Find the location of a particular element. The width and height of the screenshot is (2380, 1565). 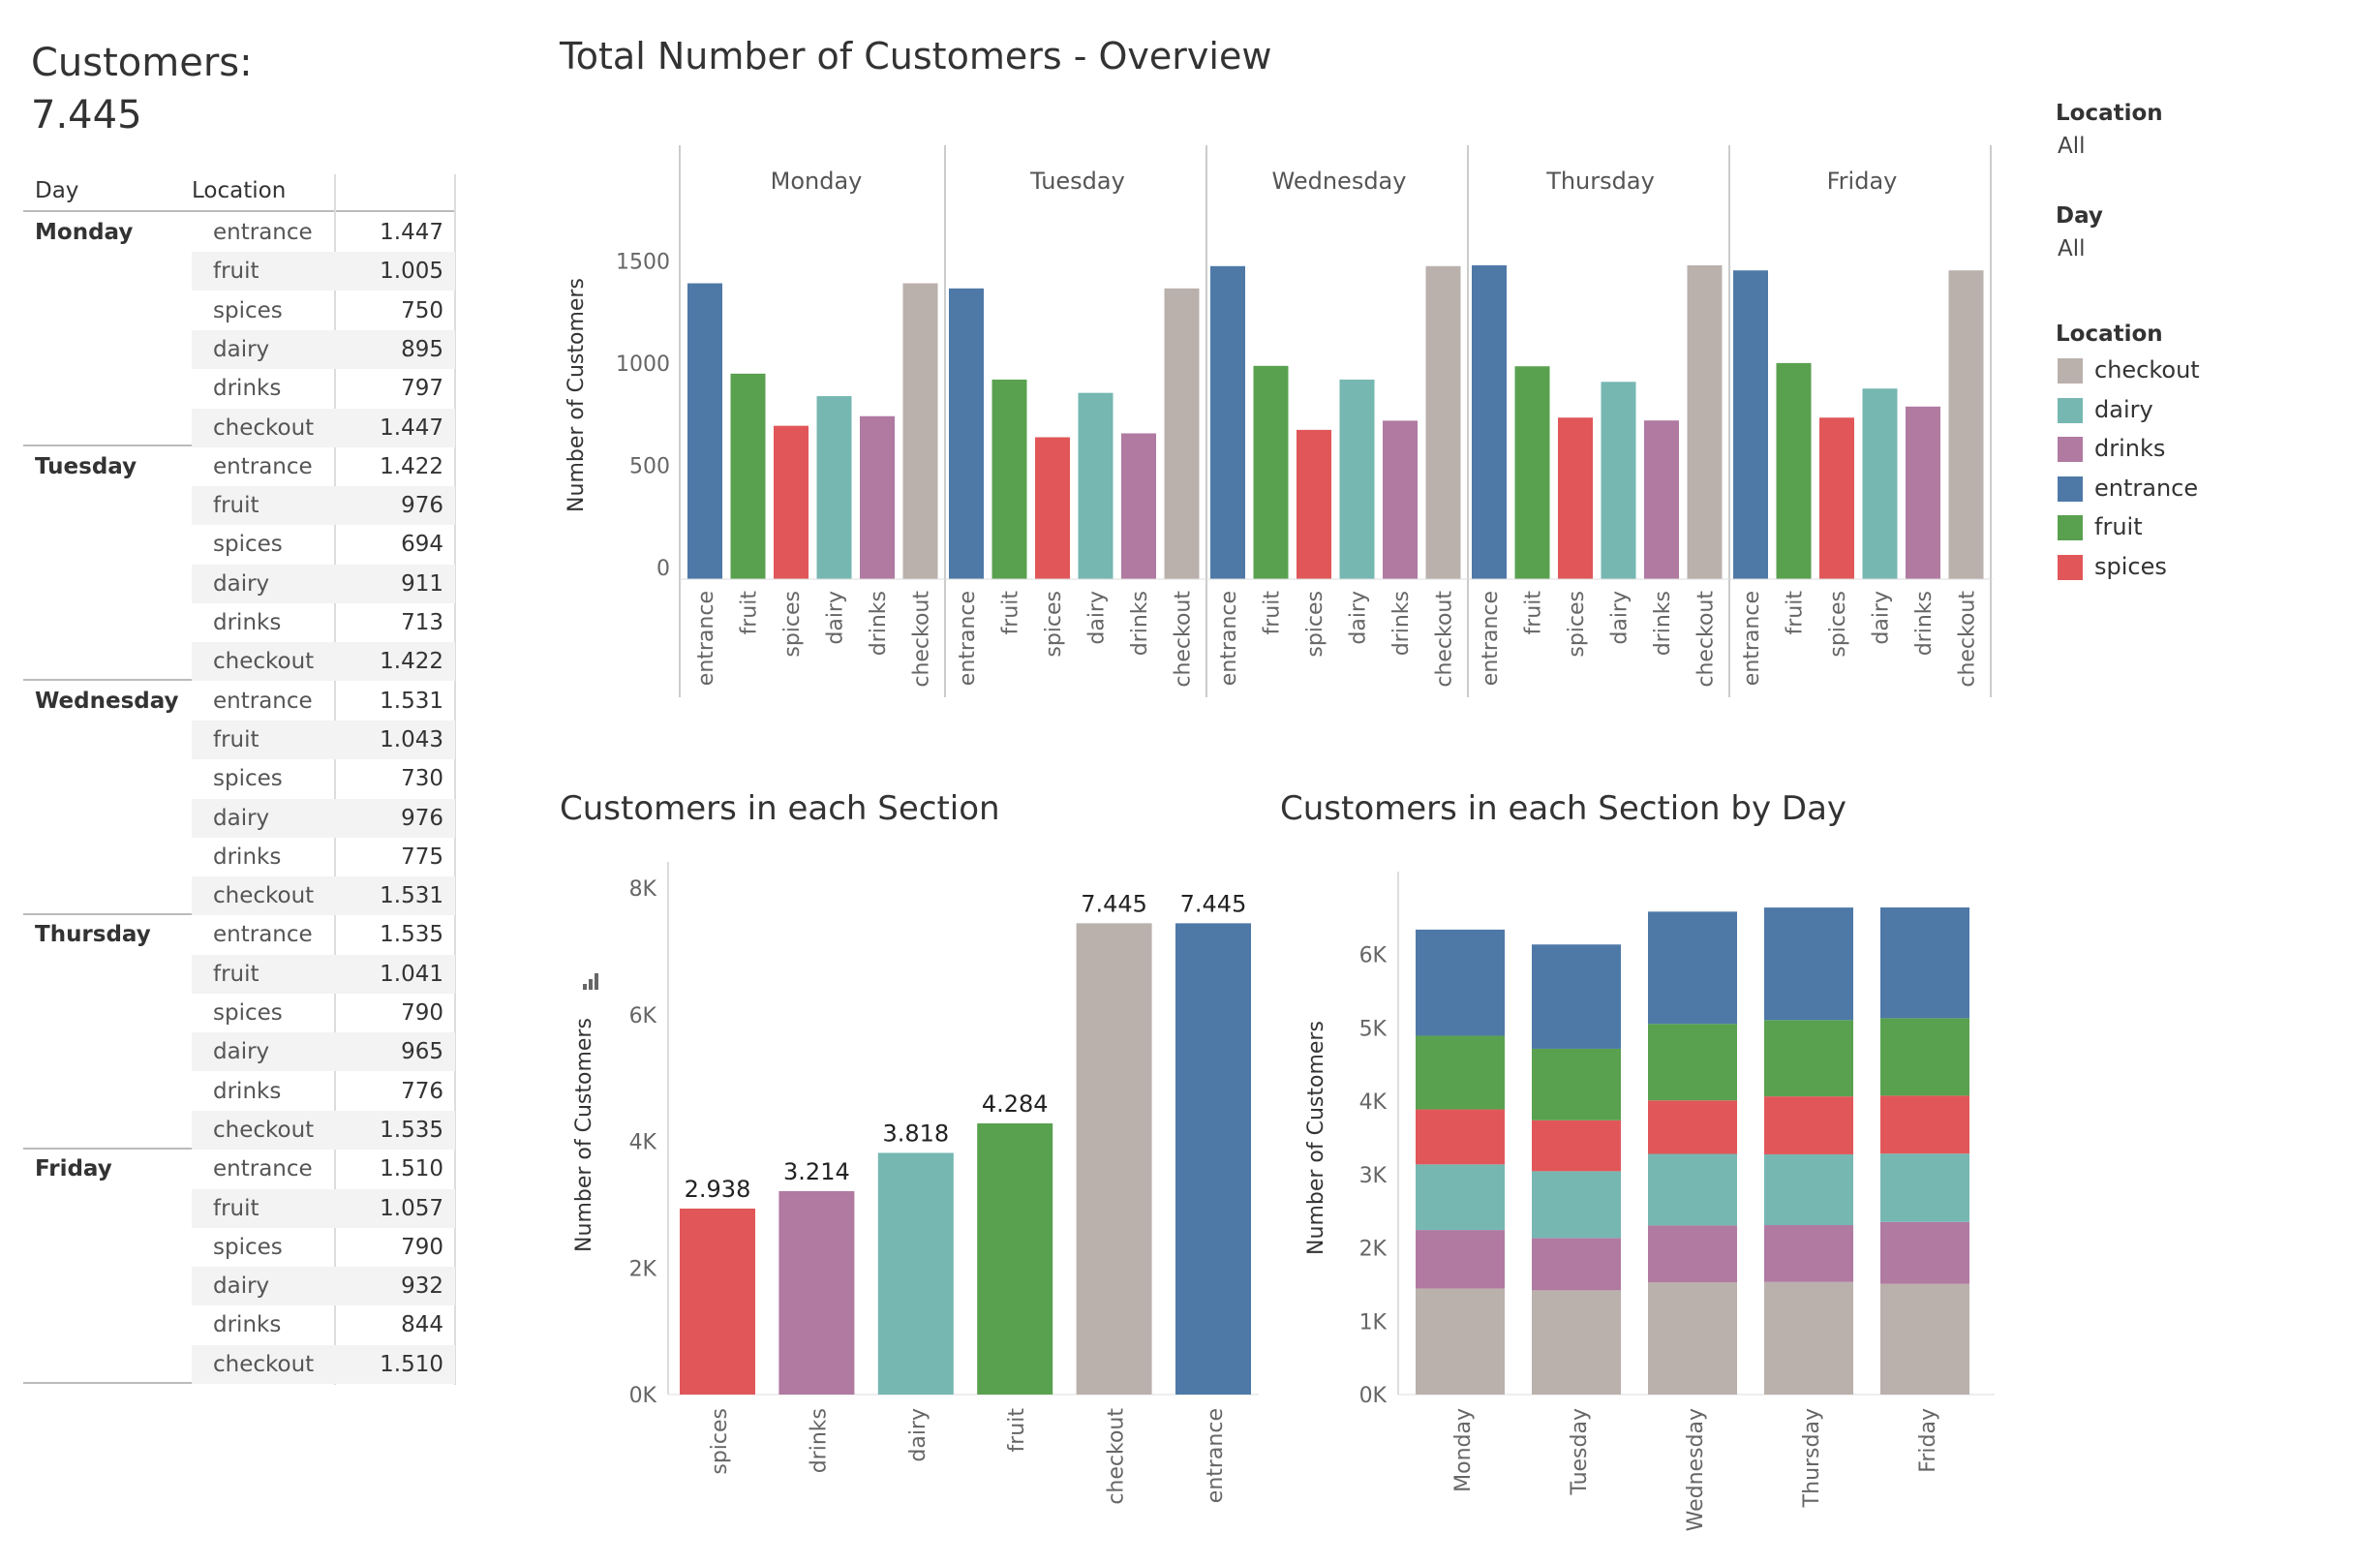

overview-xtick: checkout is located at coordinates (1707, 639).